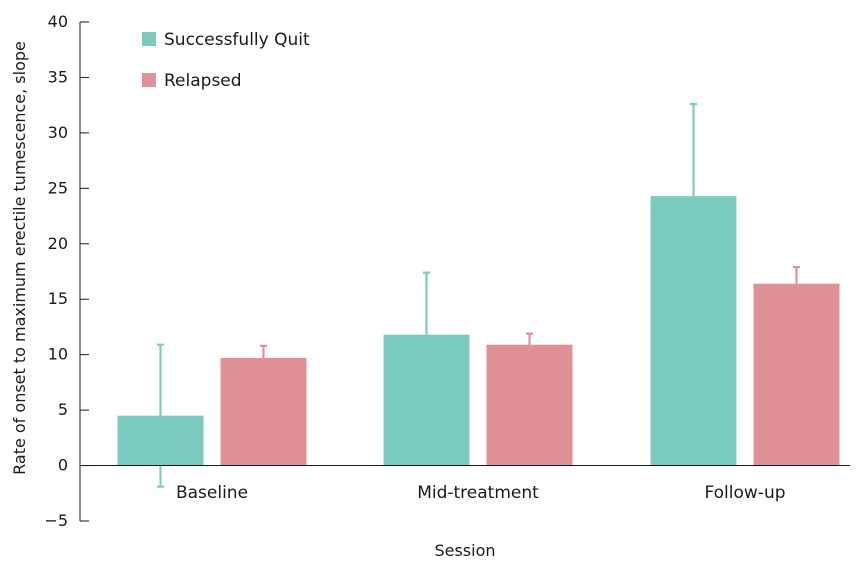 The image size is (861, 566). What do you see at coordinates (63, 465) in the screenshot?
I see `y-tick-label: 0` at bounding box center [63, 465].